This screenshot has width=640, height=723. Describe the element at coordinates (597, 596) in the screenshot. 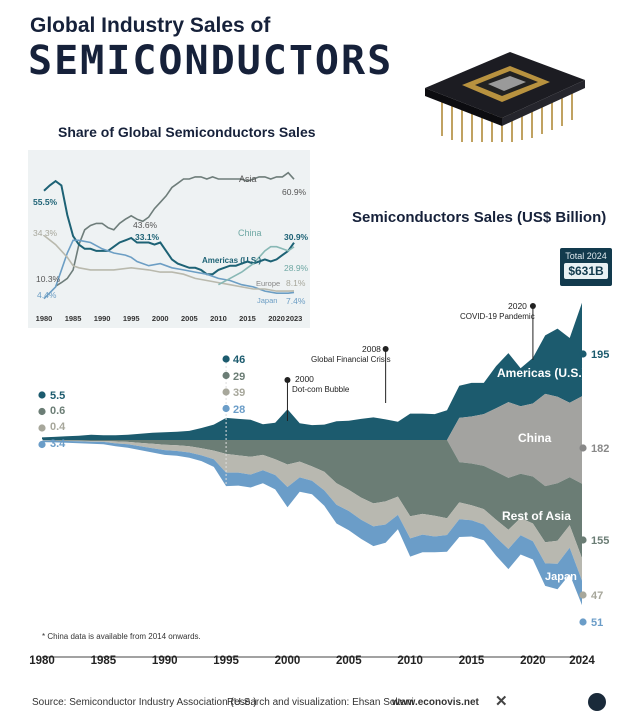

I see `end-value-japan: 47` at that location.